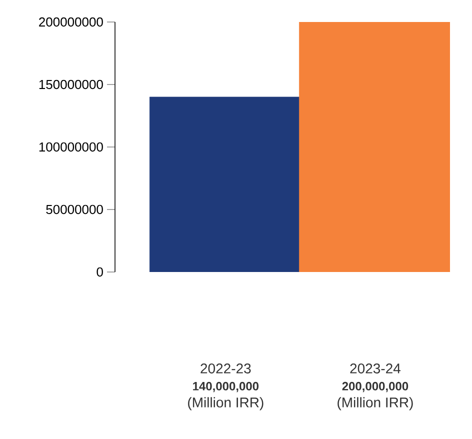 This screenshot has width=472, height=439. What do you see at coordinates (71, 85) in the screenshot?
I see `y-tick-label: 150000000` at bounding box center [71, 85].